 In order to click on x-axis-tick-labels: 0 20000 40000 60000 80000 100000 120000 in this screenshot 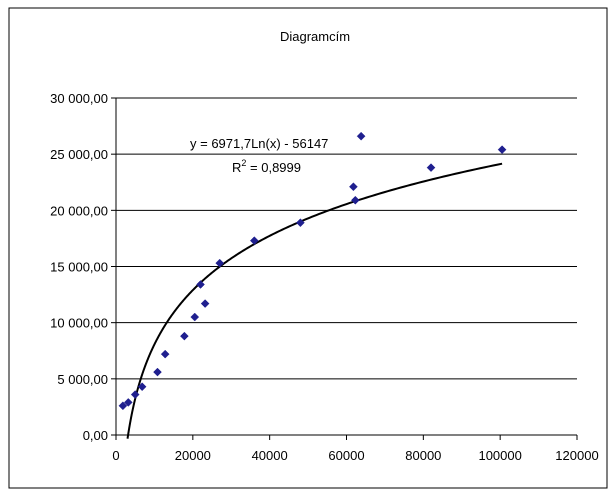, I will do `click(355, 455)`.